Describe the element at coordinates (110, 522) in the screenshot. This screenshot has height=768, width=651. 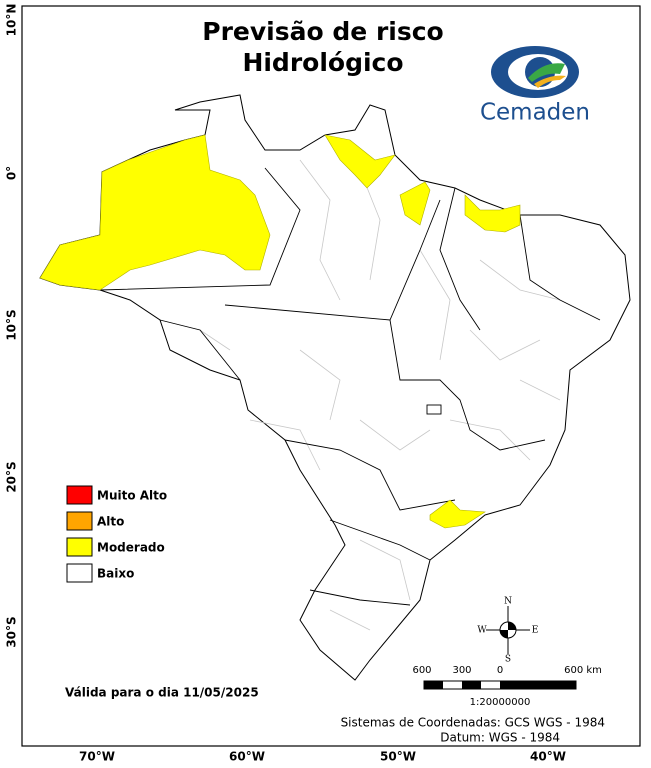
I see `legend-label: Alto` at that location.